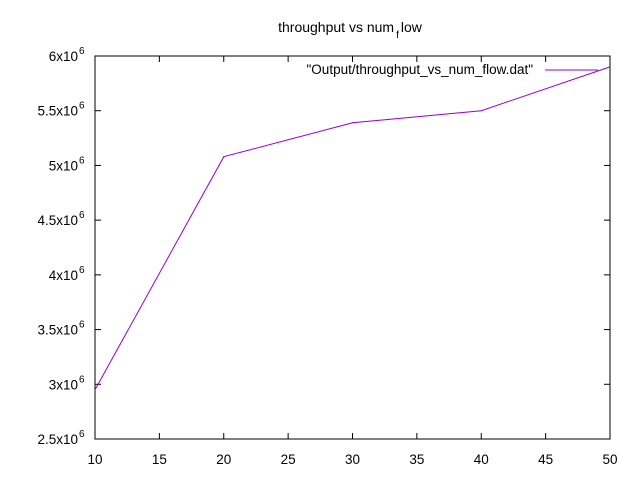 The image size is (640, 480). What do you see at coordinates (481, 459) in the screenshot?
I see `x-tick-label: 40` at bounding box center [481, 459].